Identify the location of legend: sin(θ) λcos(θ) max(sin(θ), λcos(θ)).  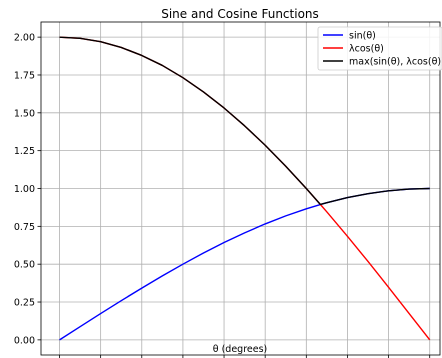
(379, 48).